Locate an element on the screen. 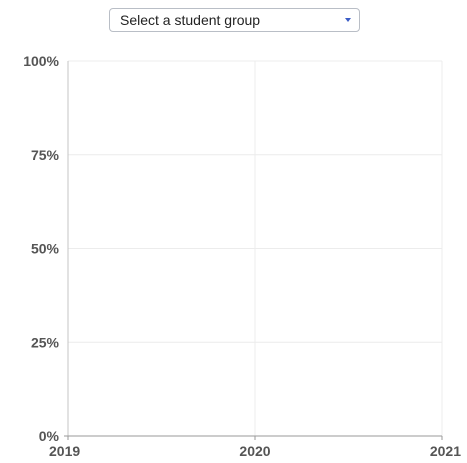 This screenshot has height=463, width=467. x-tick-label: 2019 is located at coordinates (64, 451).